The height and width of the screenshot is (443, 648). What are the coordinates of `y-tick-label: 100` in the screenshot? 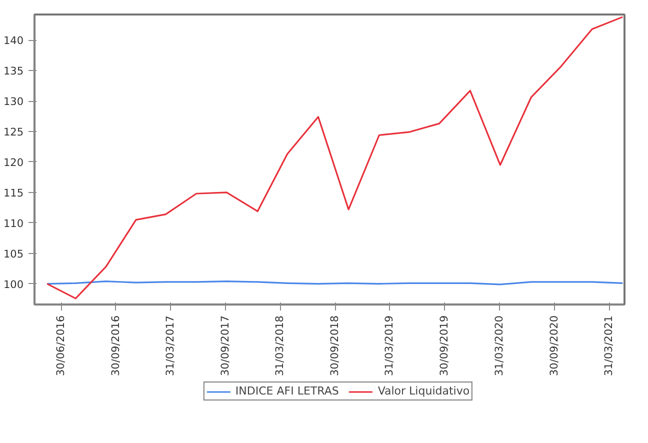 It's located at (13, 284).